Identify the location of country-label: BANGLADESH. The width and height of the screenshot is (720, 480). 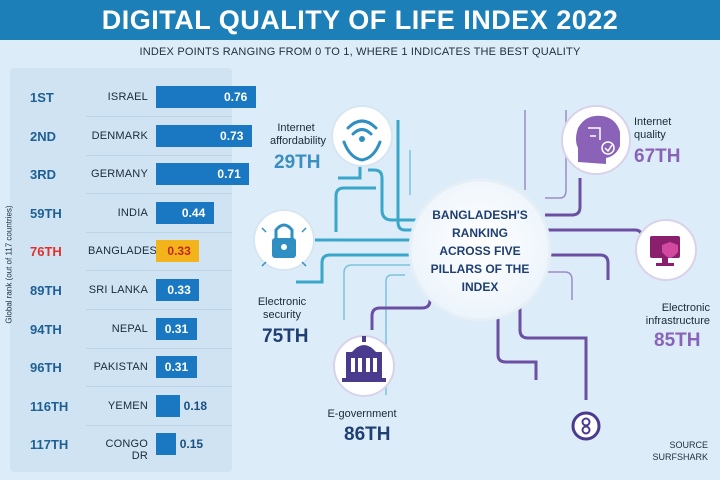
(127, 251).